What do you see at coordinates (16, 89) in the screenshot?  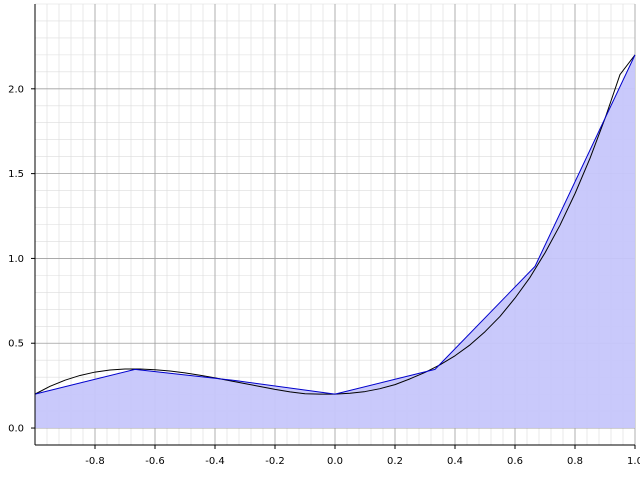 I see `y-tick-label: 2.0` at bounding box center [16, 89].